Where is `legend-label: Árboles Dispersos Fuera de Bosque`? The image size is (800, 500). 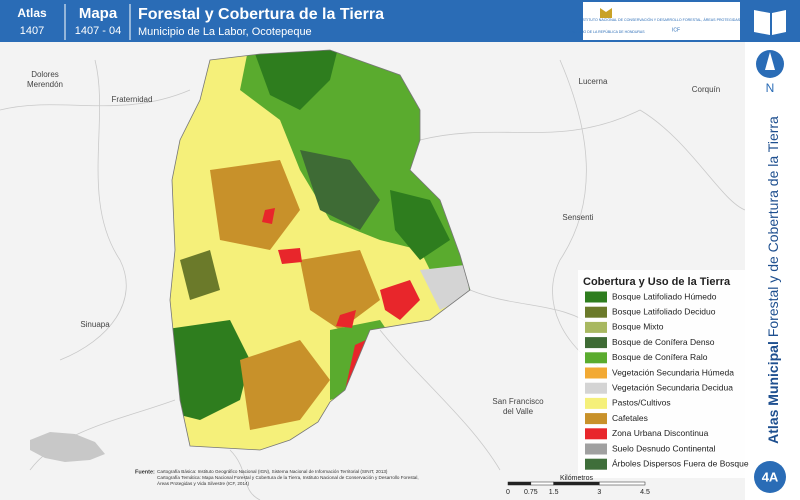
legend-label: Árboles Dispersos Fuera de Bosque is located at coordinates (680, 463).